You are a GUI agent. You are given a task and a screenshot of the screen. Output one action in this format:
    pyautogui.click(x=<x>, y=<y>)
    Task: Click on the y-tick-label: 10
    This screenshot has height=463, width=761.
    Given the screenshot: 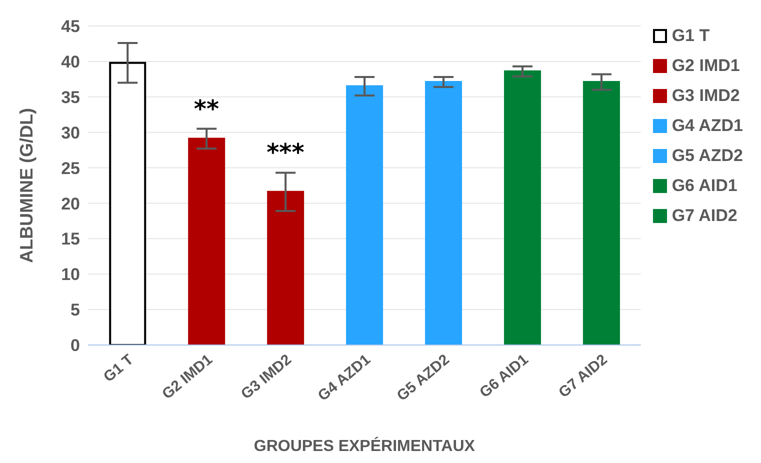 What is the action you would take?
    pyautogui.click(x=70, y=274)
    